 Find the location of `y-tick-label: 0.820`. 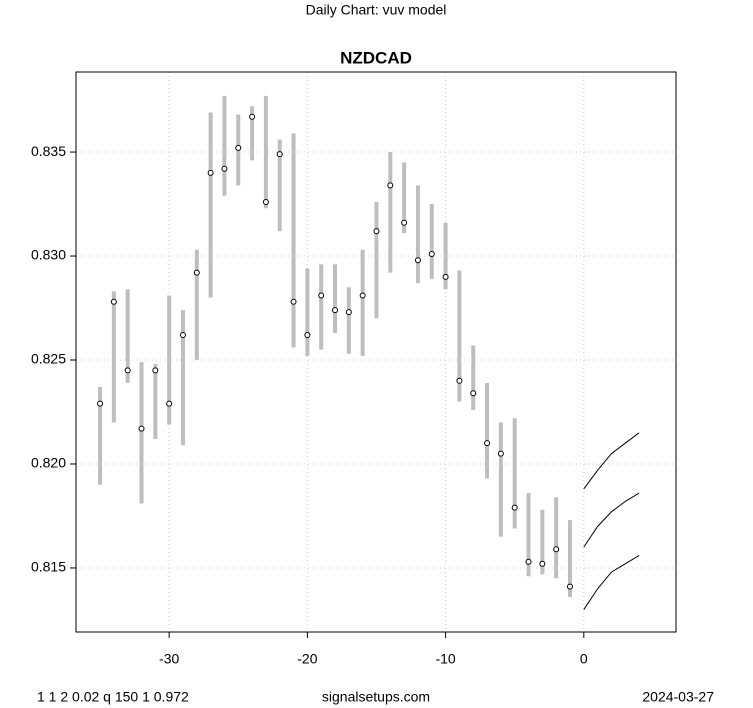

y-tick-label: 0.820 is located at coordinates (48, 463).